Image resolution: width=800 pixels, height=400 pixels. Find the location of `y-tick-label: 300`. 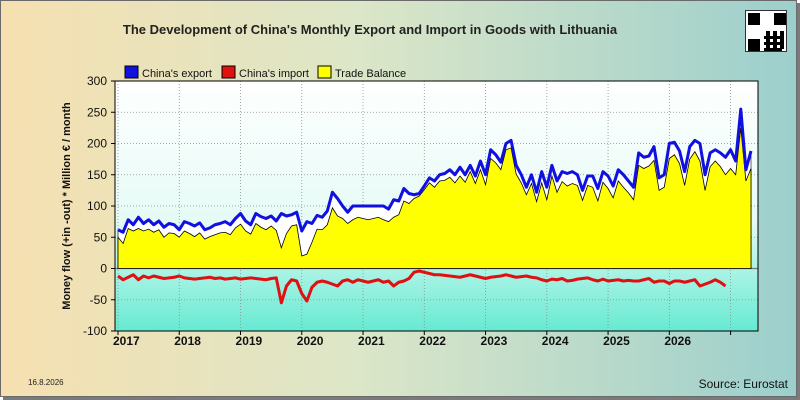

y-tick-label: 300 is located at coordinates (97, 81).